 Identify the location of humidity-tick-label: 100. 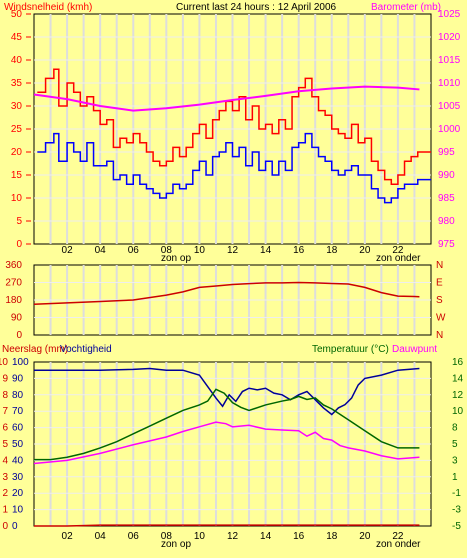
(20, 362).